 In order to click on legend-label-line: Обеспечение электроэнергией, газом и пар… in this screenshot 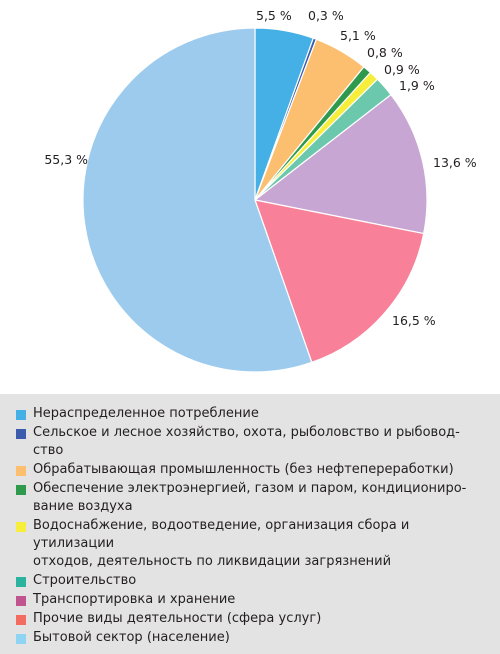, I will do `click(250, 488)`.